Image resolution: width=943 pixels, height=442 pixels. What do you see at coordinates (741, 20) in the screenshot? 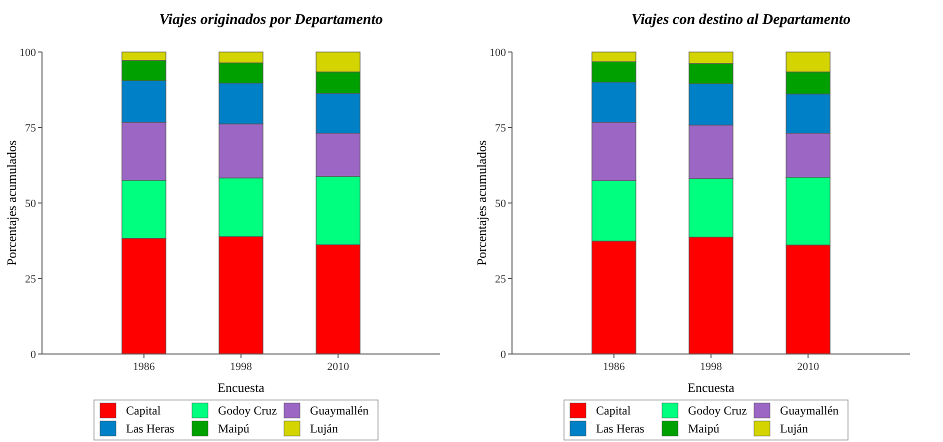
I see `chart-title: Viajes con destino al Departamento` at bounding box center [741, 20].